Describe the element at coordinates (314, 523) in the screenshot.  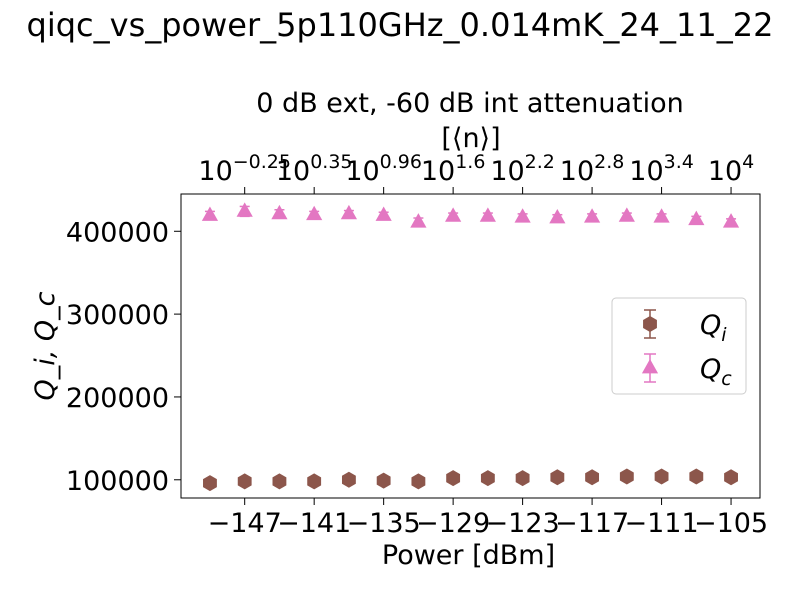
I see `x-tick-label: −141` at that location.